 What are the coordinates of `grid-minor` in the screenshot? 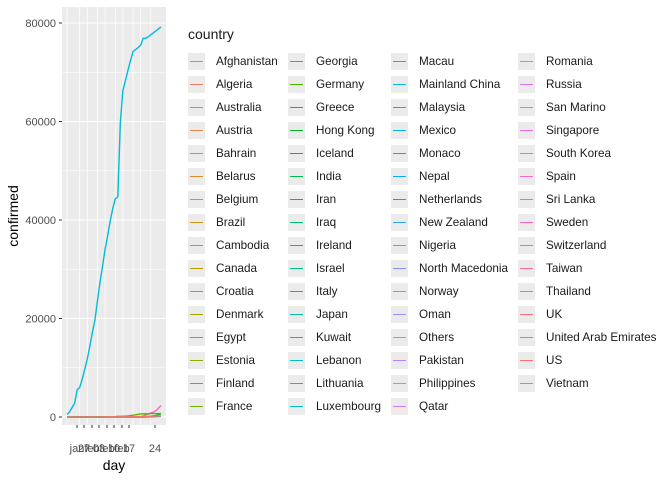 It's located at (114, 220).